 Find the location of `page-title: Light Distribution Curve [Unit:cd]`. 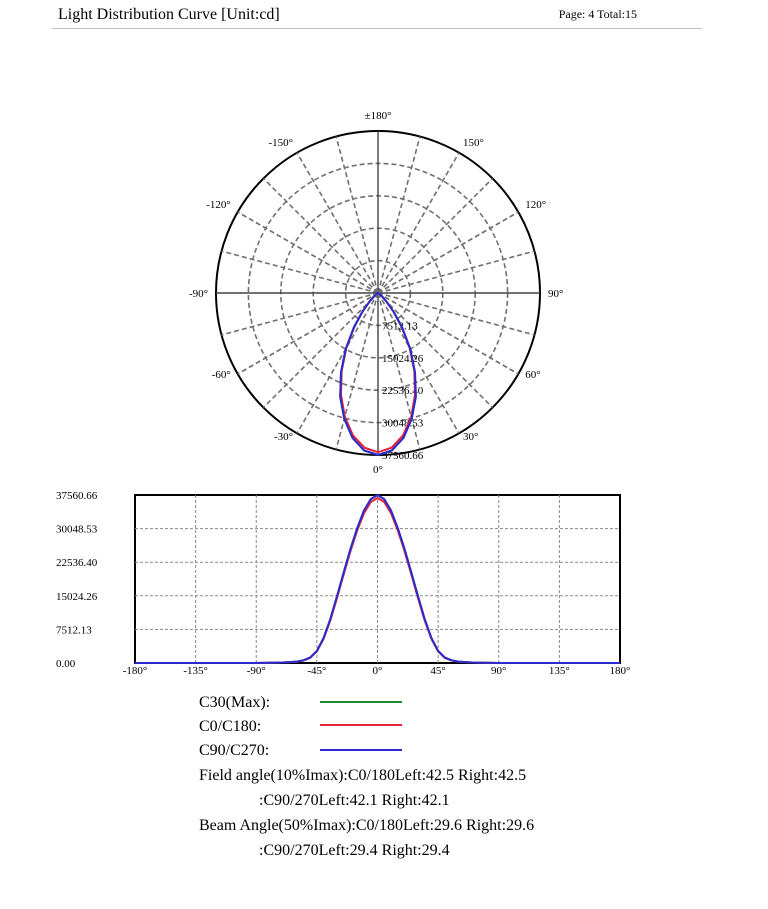

page-title: Light Distribution Curve [Unit:cd] is located at coordinates (169, 14).